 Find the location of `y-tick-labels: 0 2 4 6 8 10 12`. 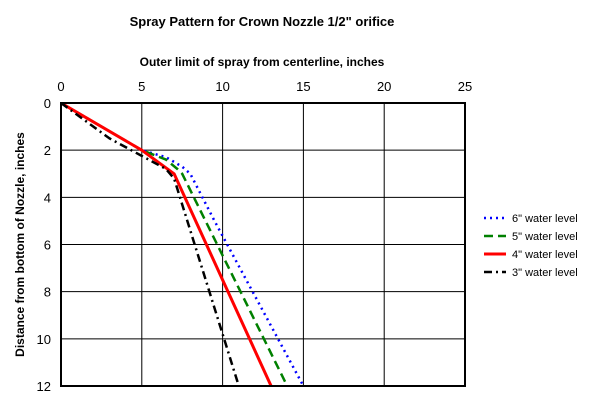

y-tick-labels: 0 2 4 6 8 10 12 is located at coordinates (44, 245).